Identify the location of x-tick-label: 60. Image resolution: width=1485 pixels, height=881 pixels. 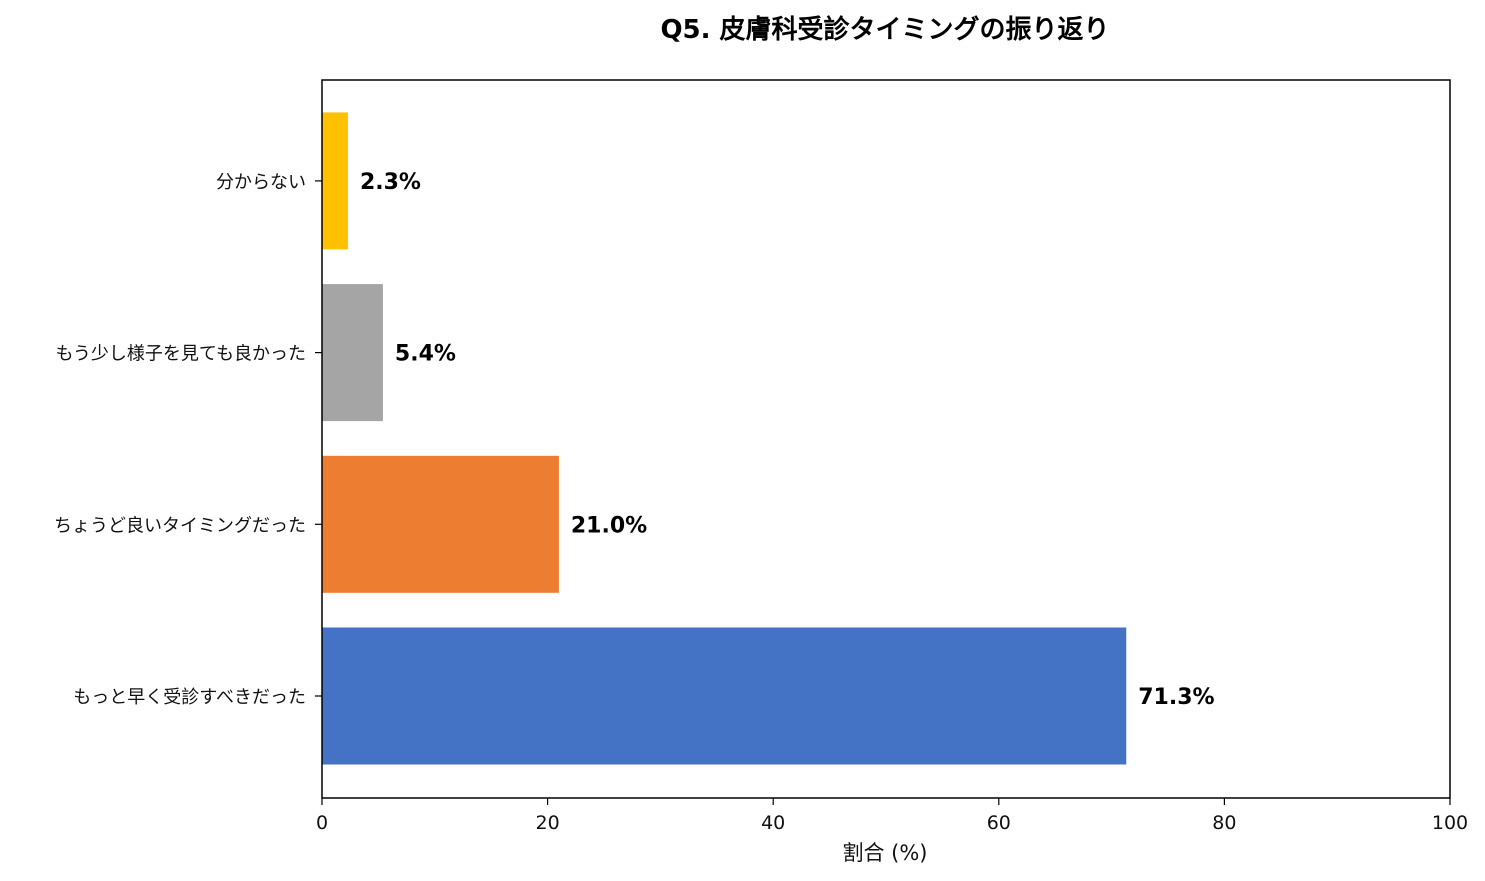
(999, 823).